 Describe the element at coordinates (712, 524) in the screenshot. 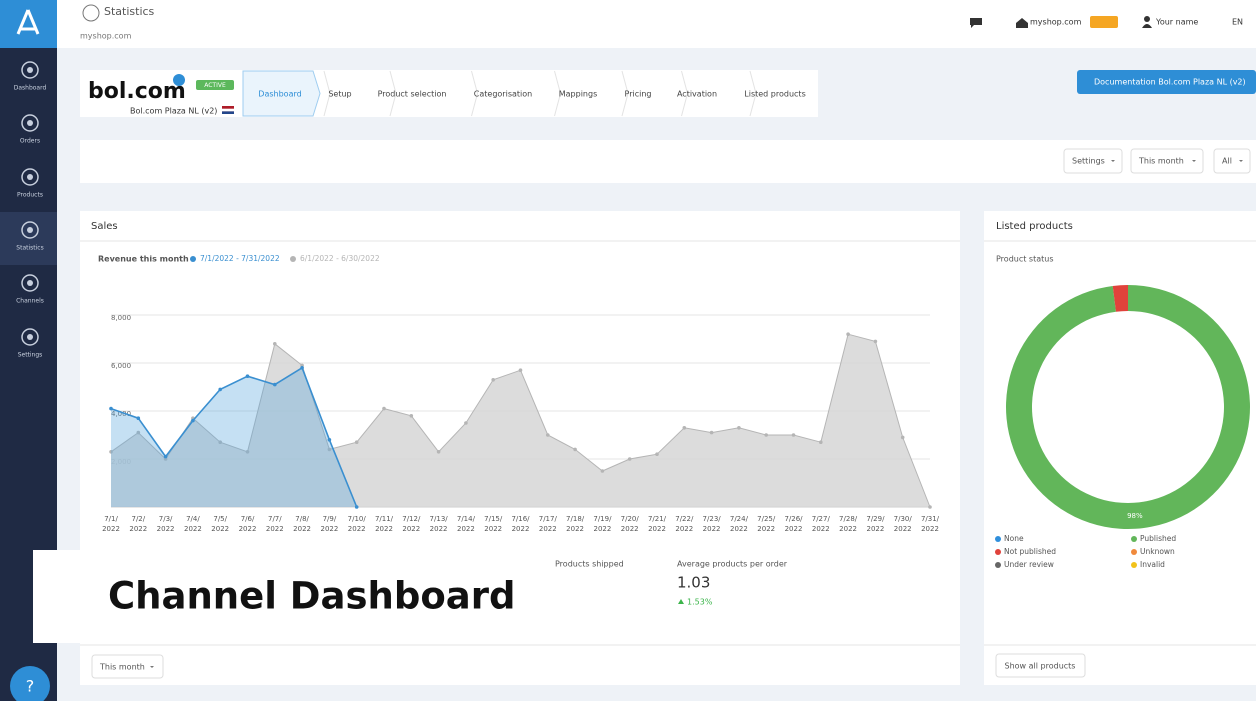

I see `x-tick-label: 7/23/2022` at that location.